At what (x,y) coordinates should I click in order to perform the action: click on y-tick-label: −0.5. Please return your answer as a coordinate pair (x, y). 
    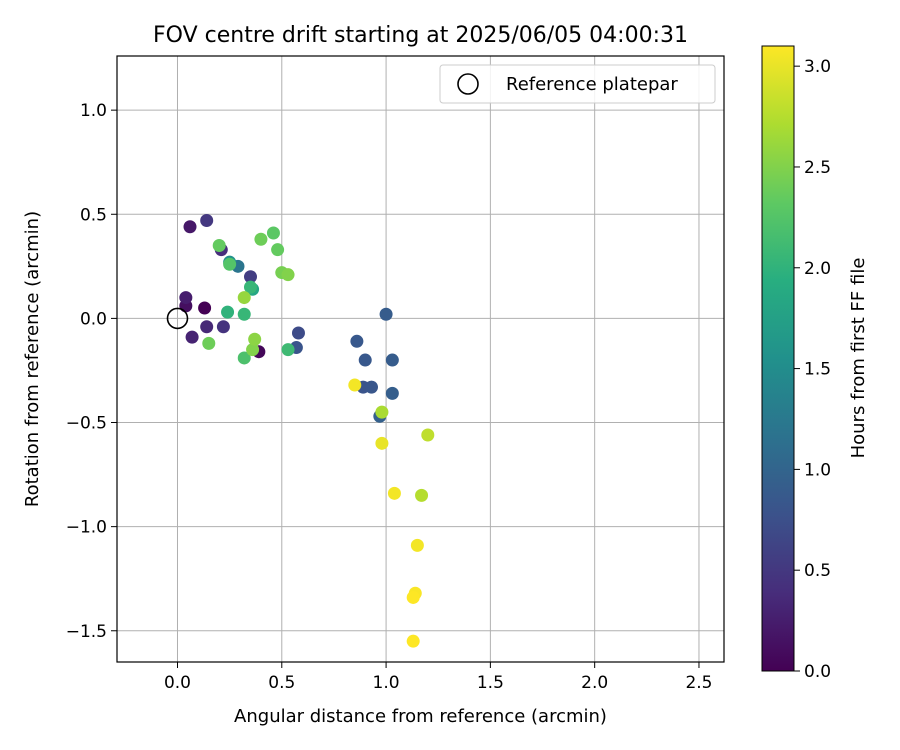
    Looking at the image, I should click on (86, 424).